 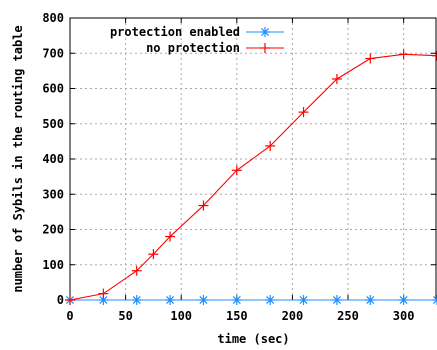 What do you see at coordinates (253, 339) in the screenshot?
I see `x-axis-label: time (sec)` at bounding box center [253, 339].